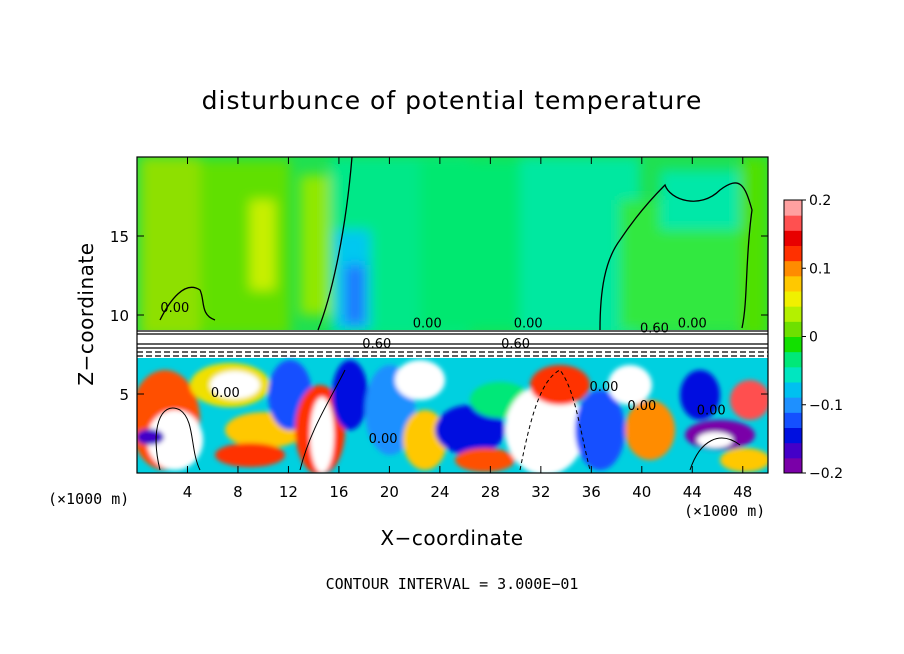  I want to click on colorbar: 0.2 0.1 0 −0.1 −0.2, so click(813, 337).